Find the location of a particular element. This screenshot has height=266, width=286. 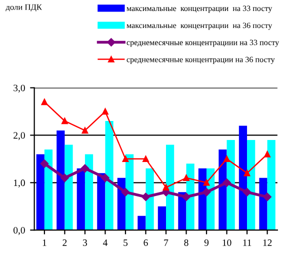

x-tick-label: 9 is located at coordinates (206, 242).